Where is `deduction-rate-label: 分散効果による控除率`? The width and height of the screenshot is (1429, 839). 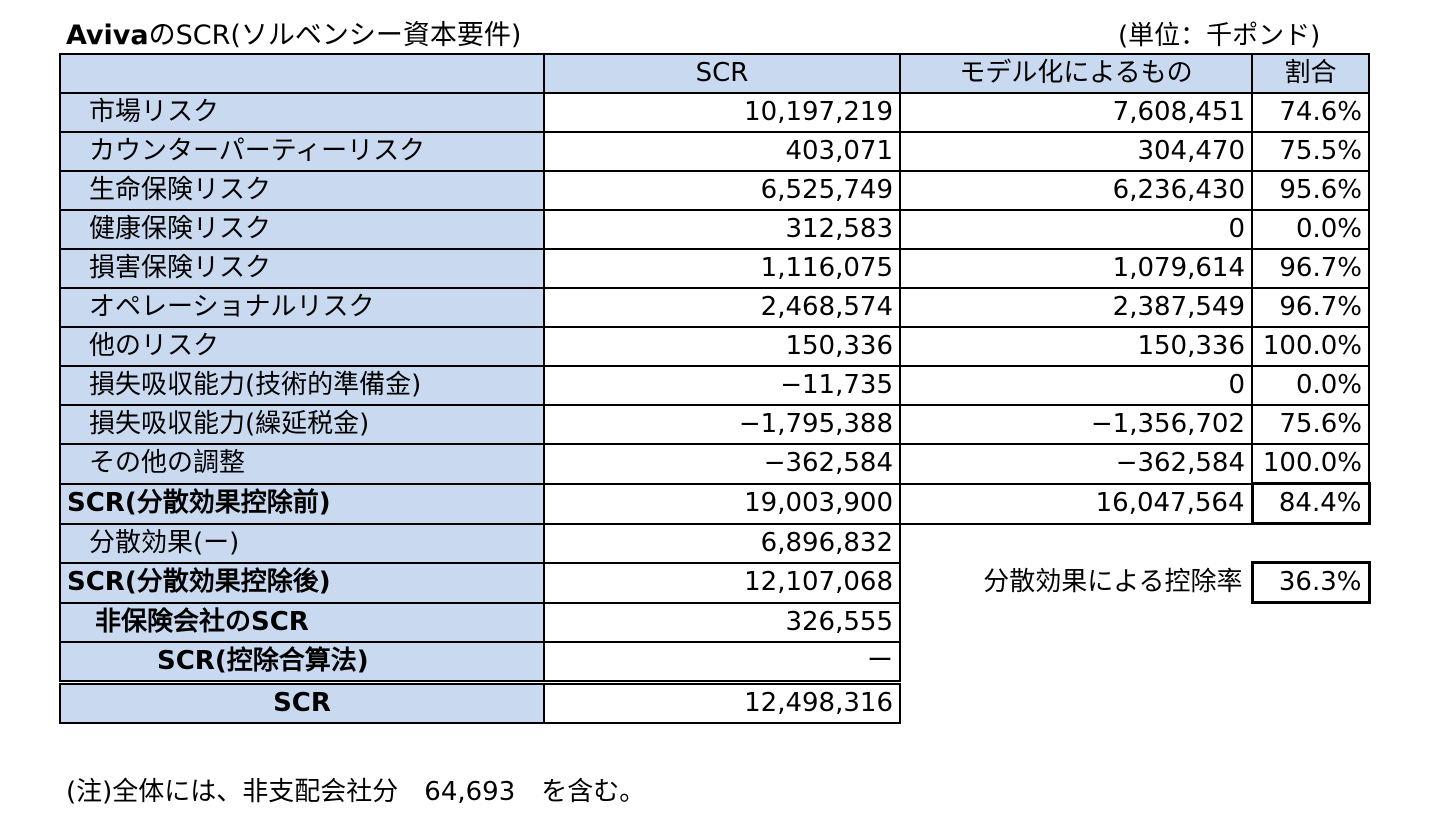 deduction-rate-label: 分散効果による控除率 is located at coordinates (1113, 582).